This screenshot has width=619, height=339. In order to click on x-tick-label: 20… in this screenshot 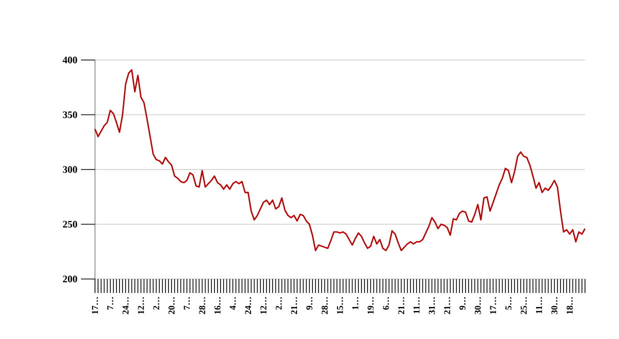, I will do `click(171, 305)`.